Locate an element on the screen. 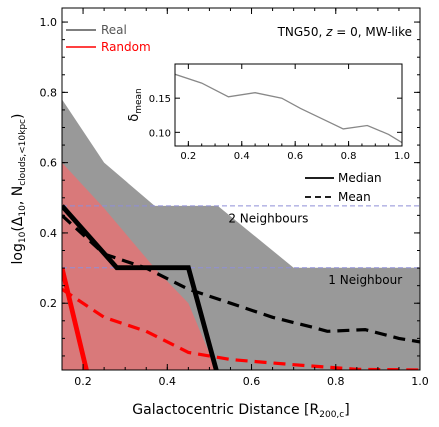 This screenshot has height=427, width=439. inset-x-tick-label: 1.0 is located at coordinates (402, 156).